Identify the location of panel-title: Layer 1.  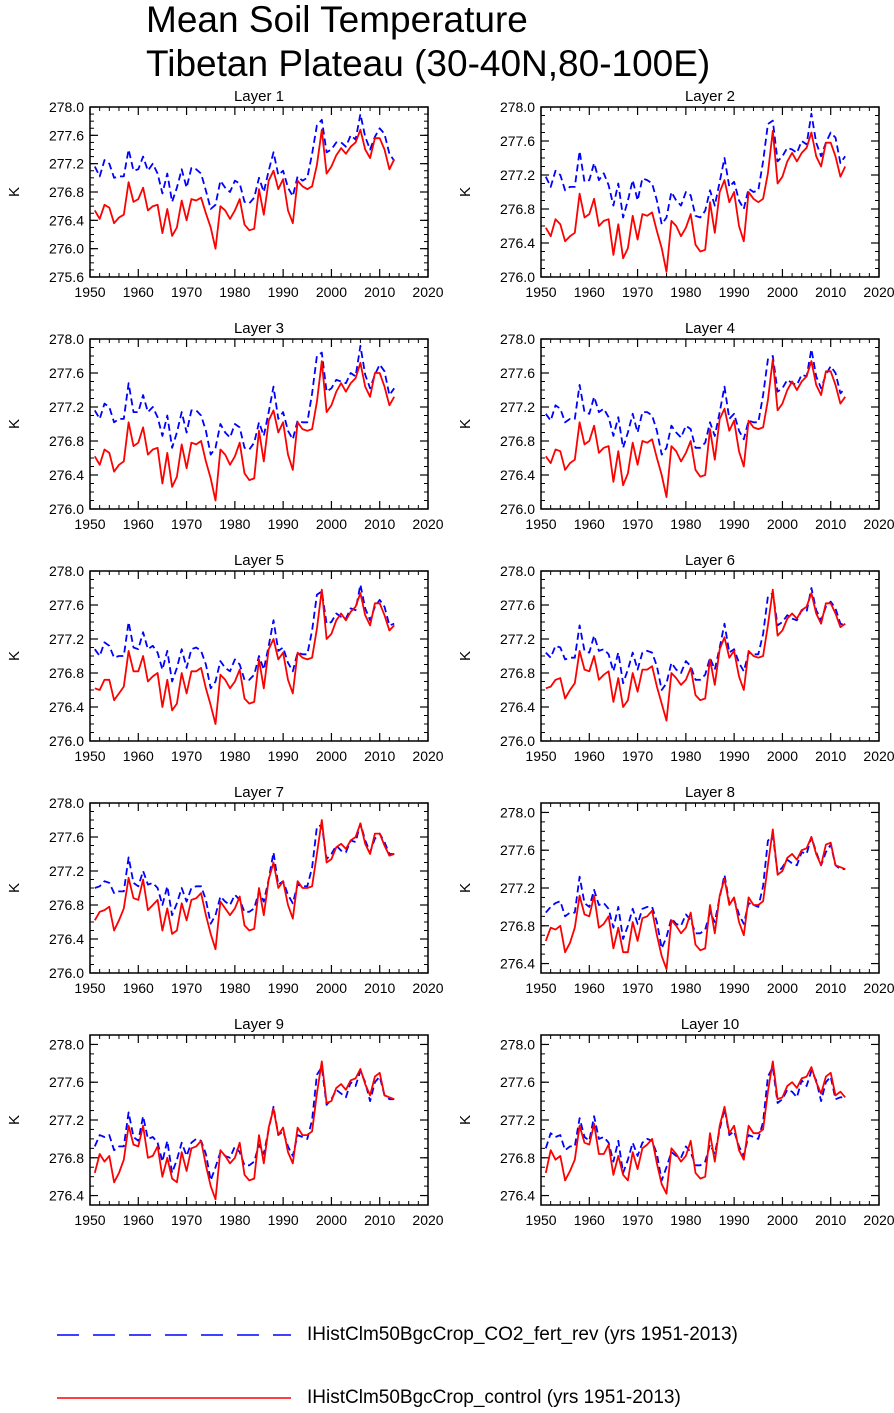
(259, 96).